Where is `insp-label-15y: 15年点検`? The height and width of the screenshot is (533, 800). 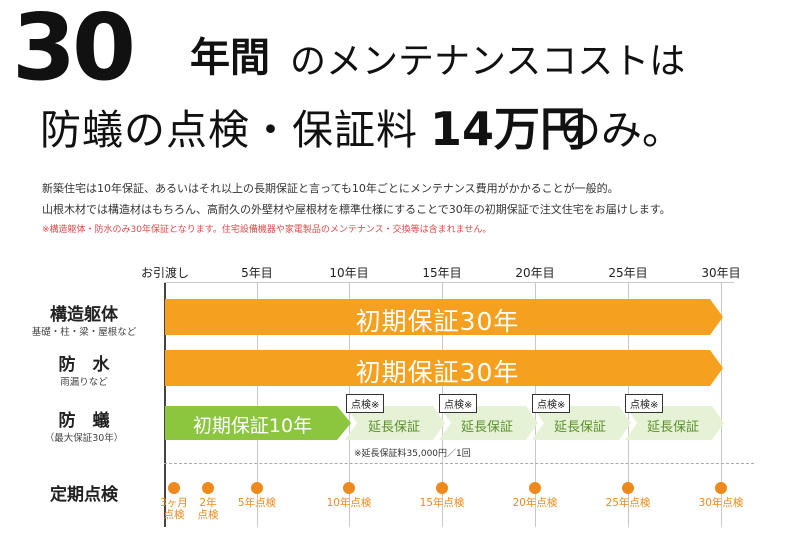
insp-label-15y: 15年点検 is located at coordinates (442, 503).